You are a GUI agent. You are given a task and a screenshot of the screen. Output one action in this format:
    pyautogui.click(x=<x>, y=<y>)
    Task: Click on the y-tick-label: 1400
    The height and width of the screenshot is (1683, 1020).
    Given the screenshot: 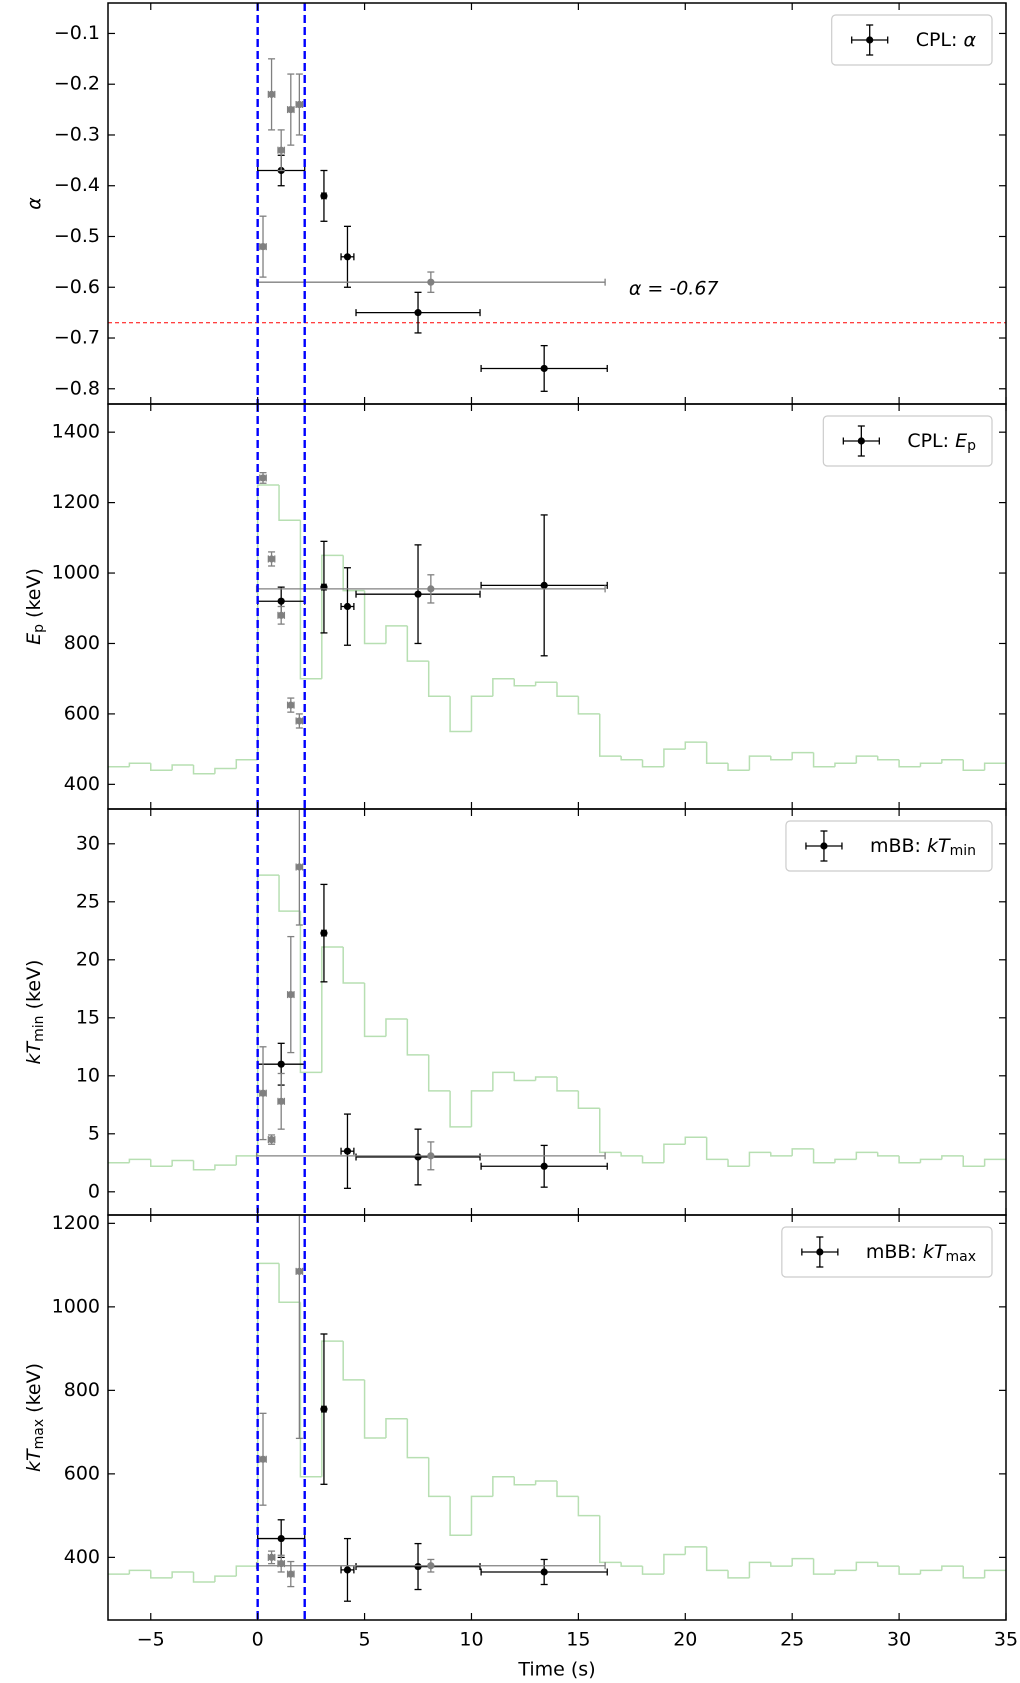 What is the action you would take?
    pyautogui.click(x=76, y=432)
    